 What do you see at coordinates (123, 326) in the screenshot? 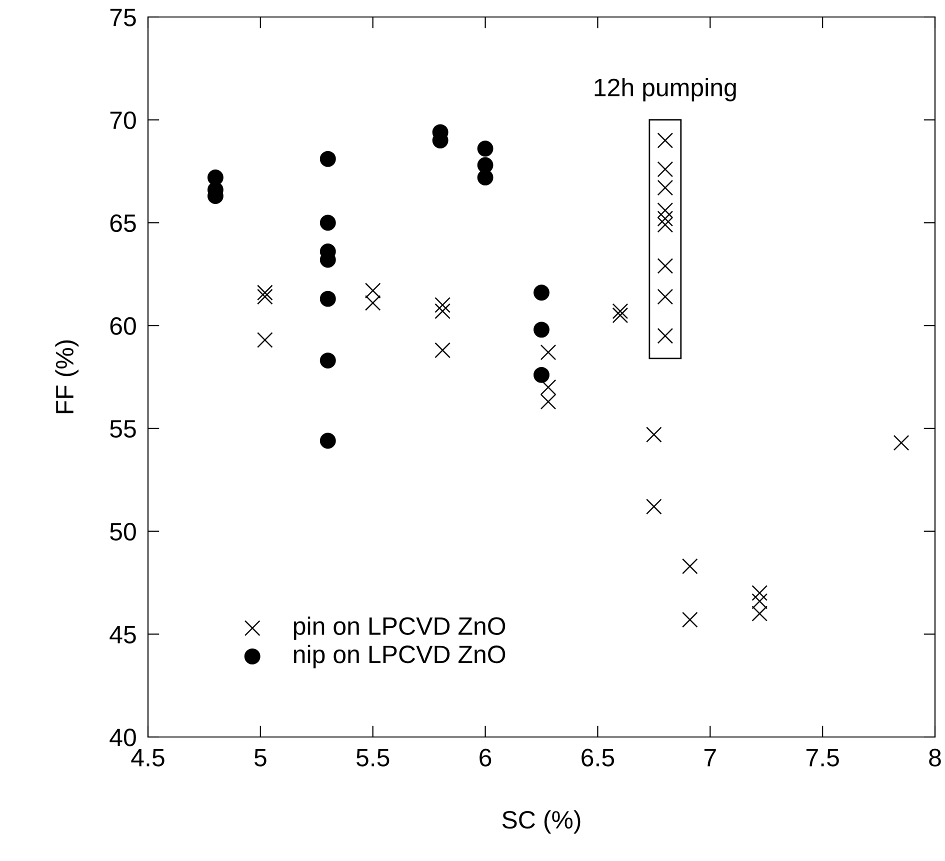
I see `y-tick-label: 60` at bounding box center [123, 326].